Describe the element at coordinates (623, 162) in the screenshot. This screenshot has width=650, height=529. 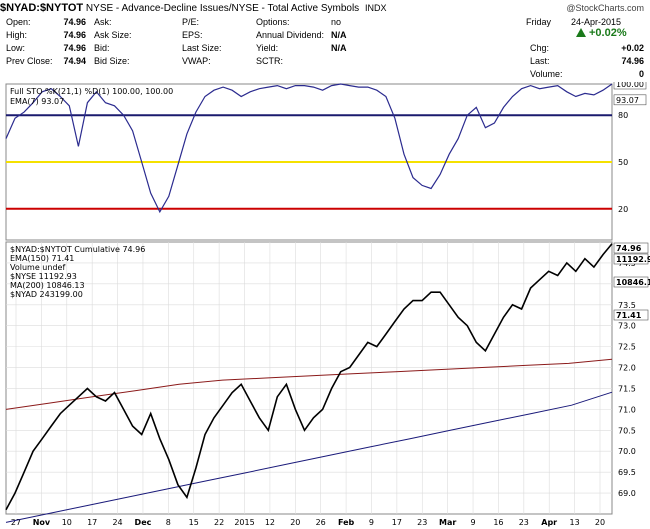
I see `sto-tick-label: 50` at that location.